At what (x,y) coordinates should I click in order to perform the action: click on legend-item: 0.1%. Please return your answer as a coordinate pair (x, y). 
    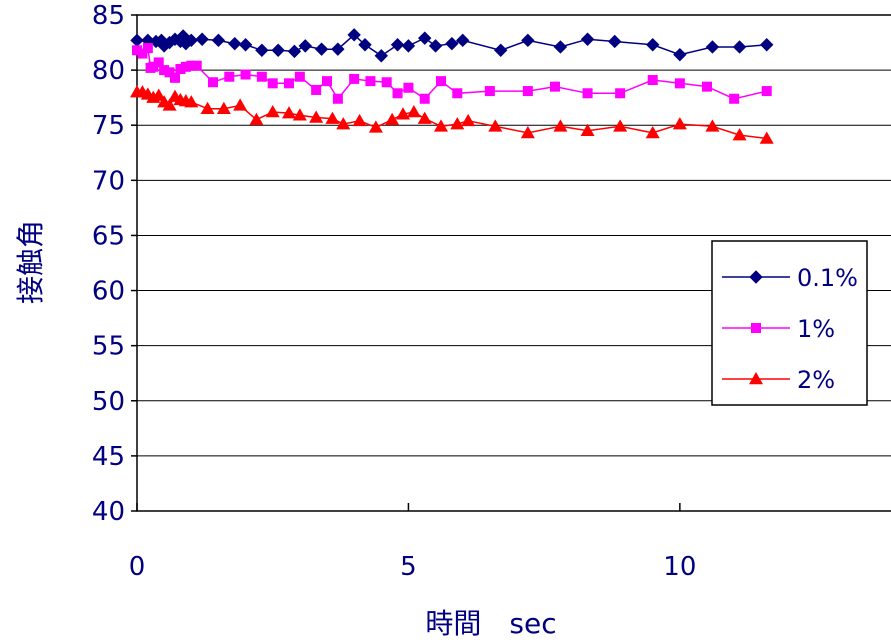
    Looking at the image, I should click on (790, 278).